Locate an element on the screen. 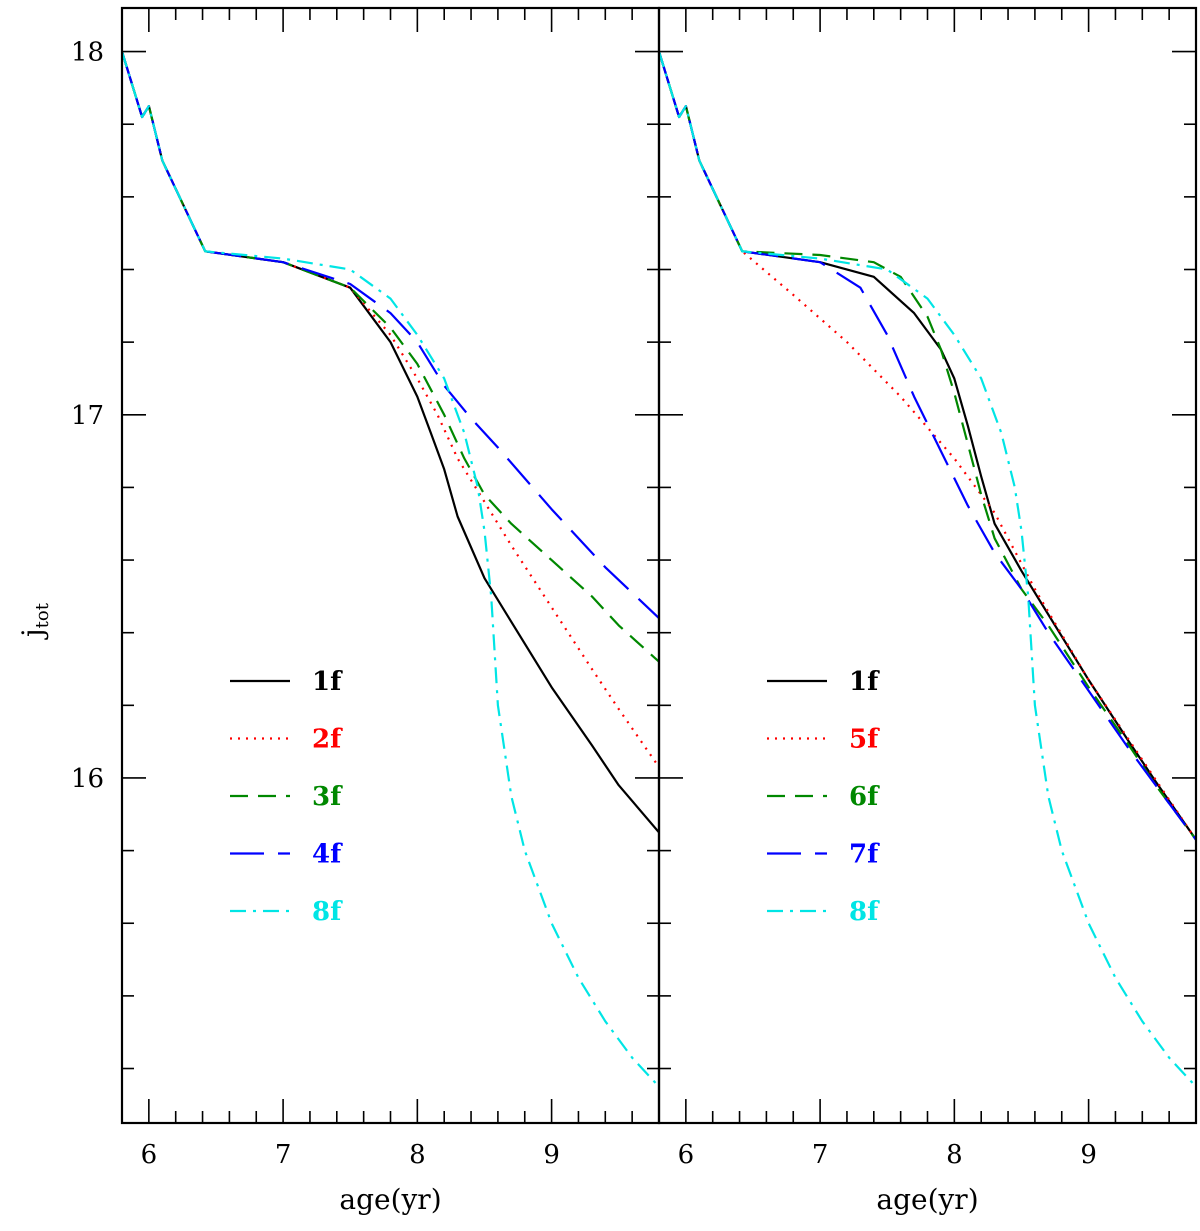 The image size is (1200, 1231). left-legend-label-2f: 2f is located at coordinates (327, 740).